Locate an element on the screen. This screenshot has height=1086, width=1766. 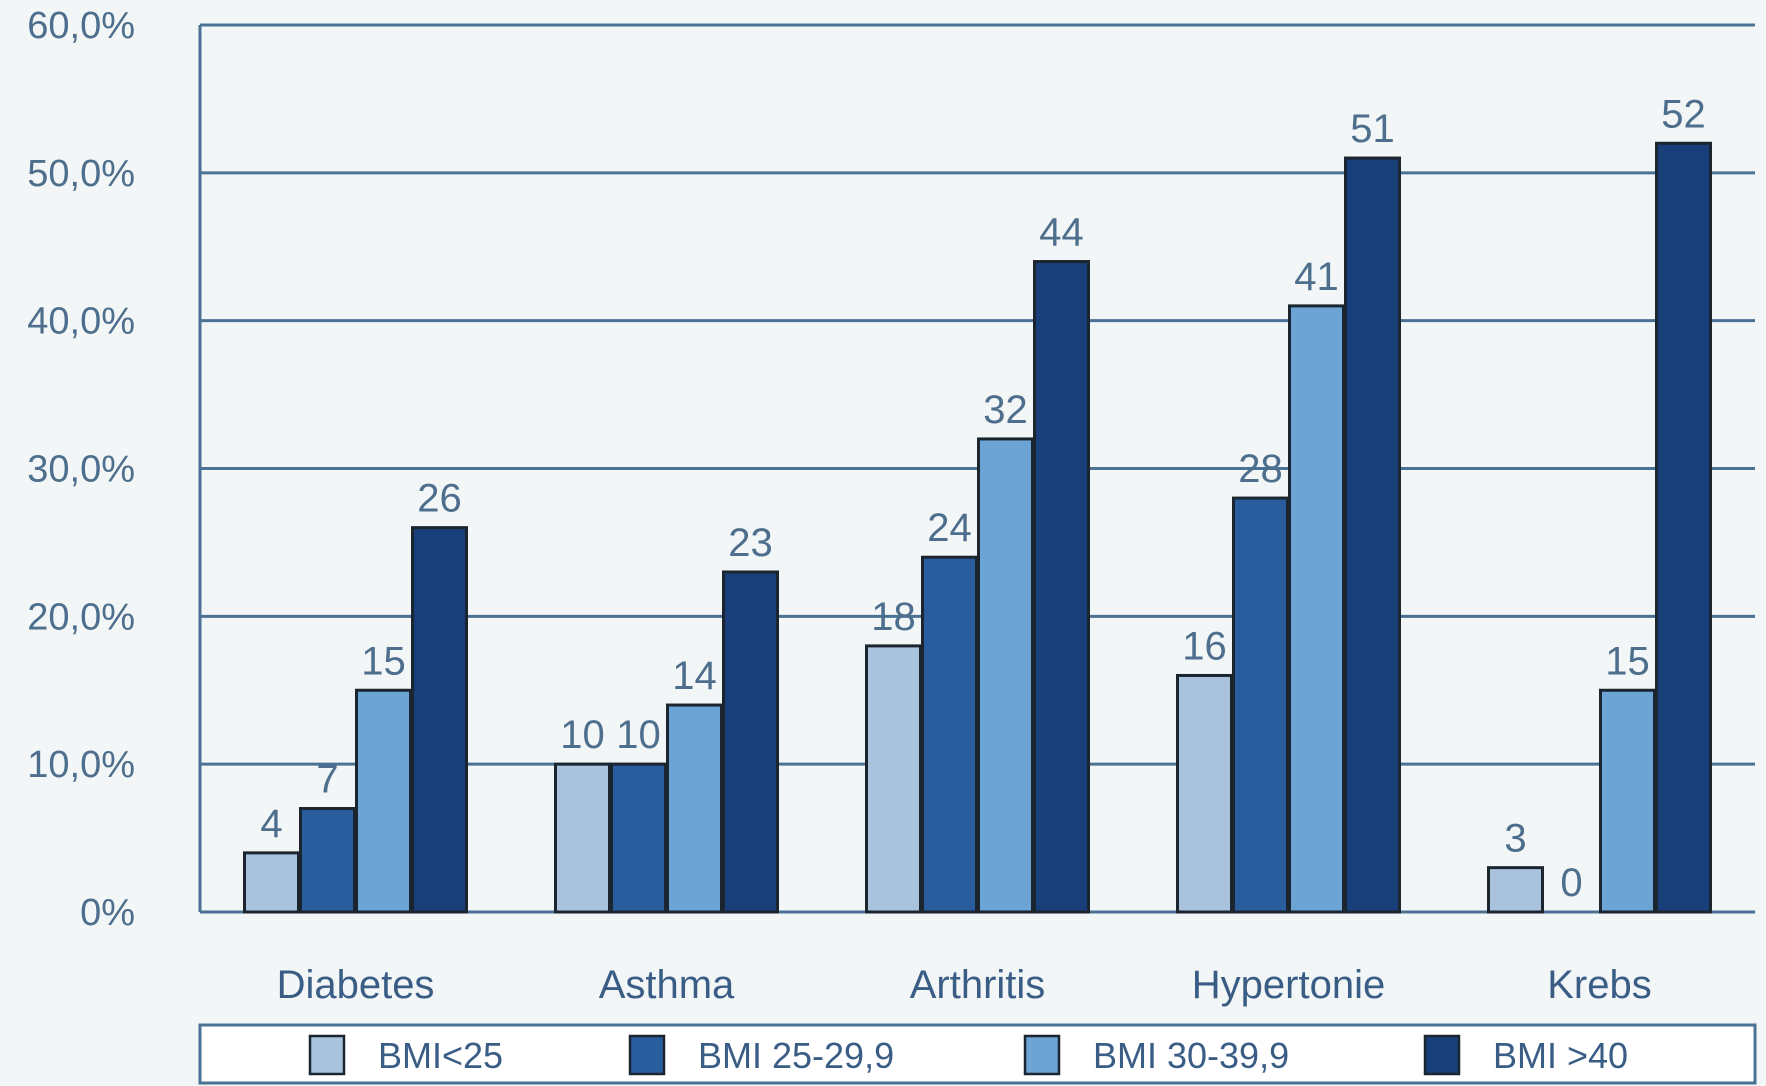
y-tick-label: 0% is located at coordinates (107, 913).